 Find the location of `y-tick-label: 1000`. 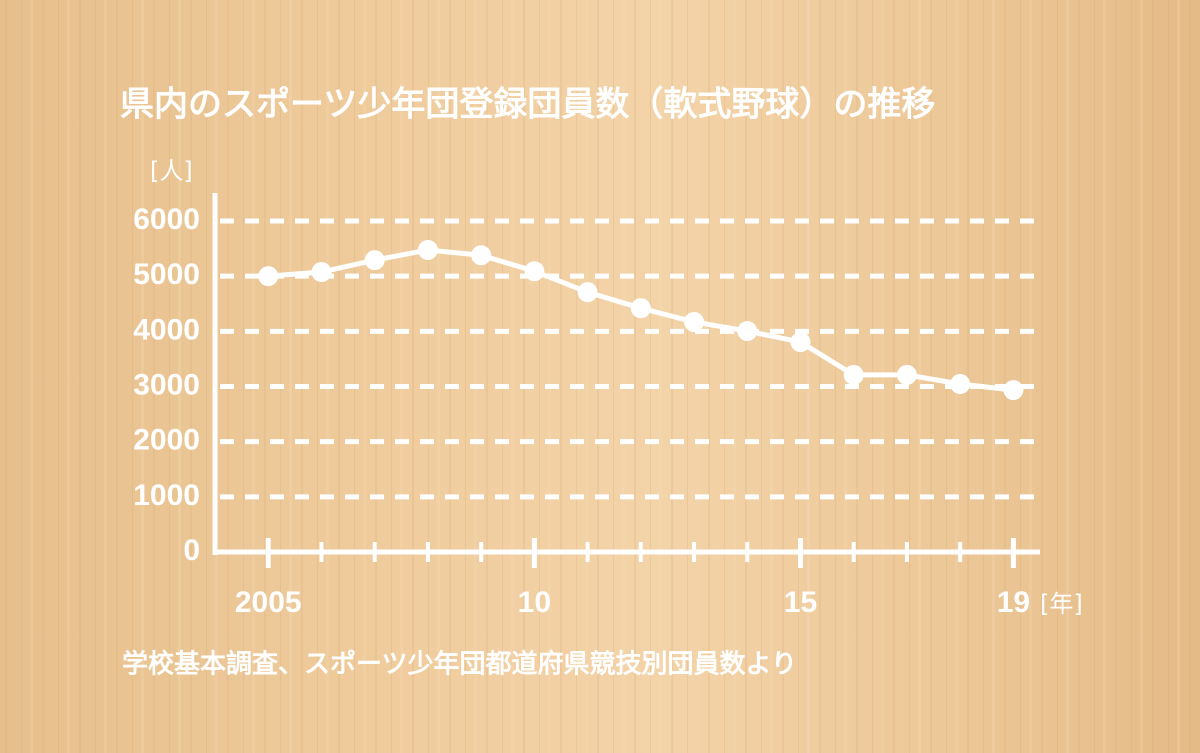

y-tick-label: 1000 is located at coordinates (166, 495).